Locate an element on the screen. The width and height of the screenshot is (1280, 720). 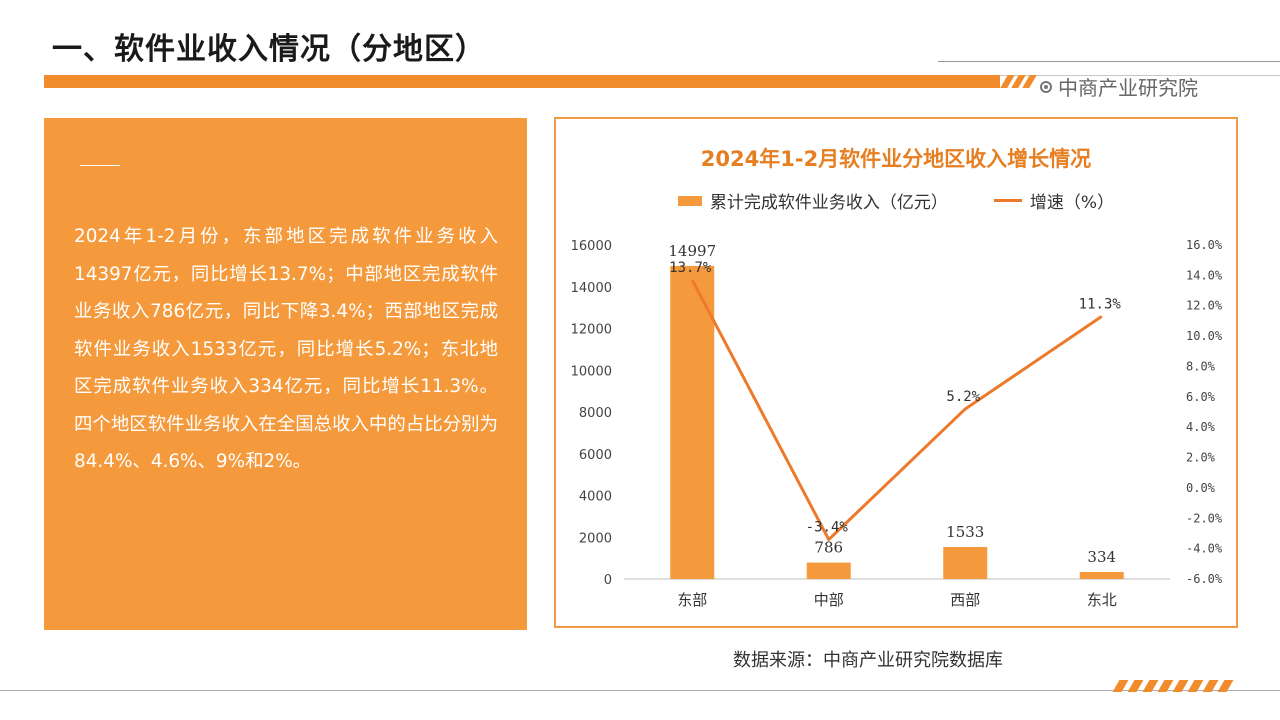
y-left-tick-label: 8000 is located at coordinates (595, 413).